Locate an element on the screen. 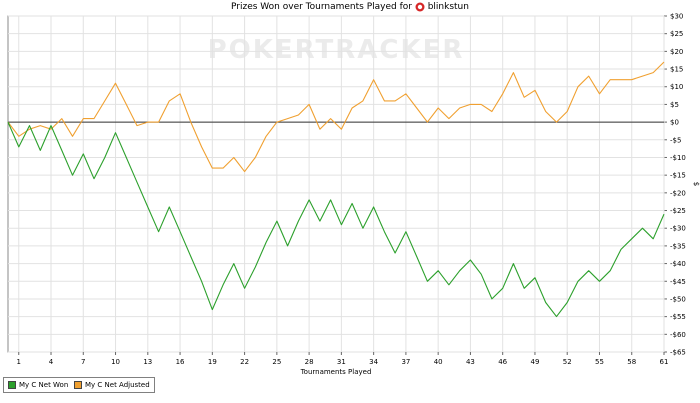 The image size is (700, 403). y-tick-label: -$15 is located at coordinates (678, 176).